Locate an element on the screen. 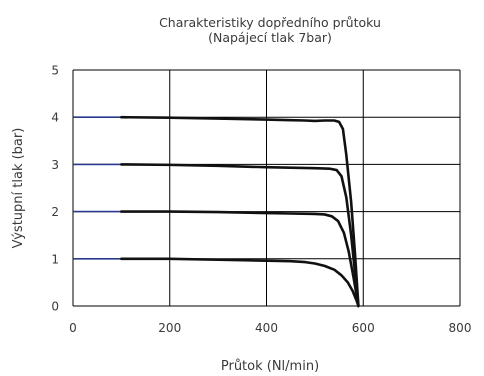 The image size is (484, 376). x-tick-label-1: 200 is located at coordinates (169, 328).